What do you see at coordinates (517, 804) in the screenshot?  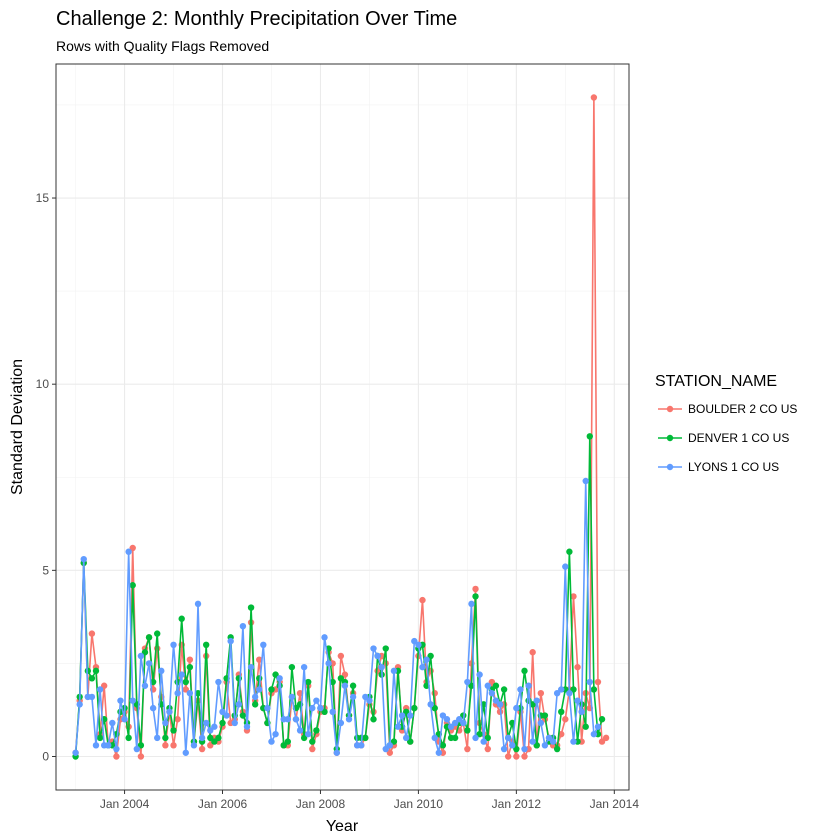 I see `x-tick-label: Jan 2012` at bounding box center [517, 804].